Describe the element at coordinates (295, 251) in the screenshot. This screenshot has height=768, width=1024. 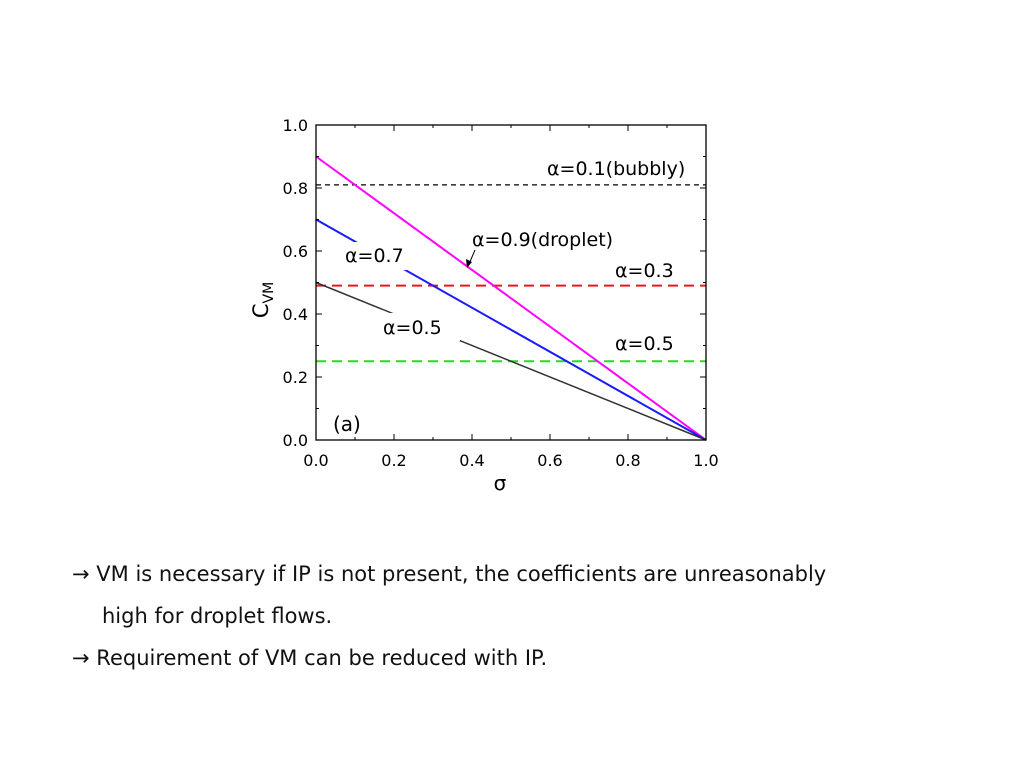
I see `y-tick-label: 0.6` at that location.